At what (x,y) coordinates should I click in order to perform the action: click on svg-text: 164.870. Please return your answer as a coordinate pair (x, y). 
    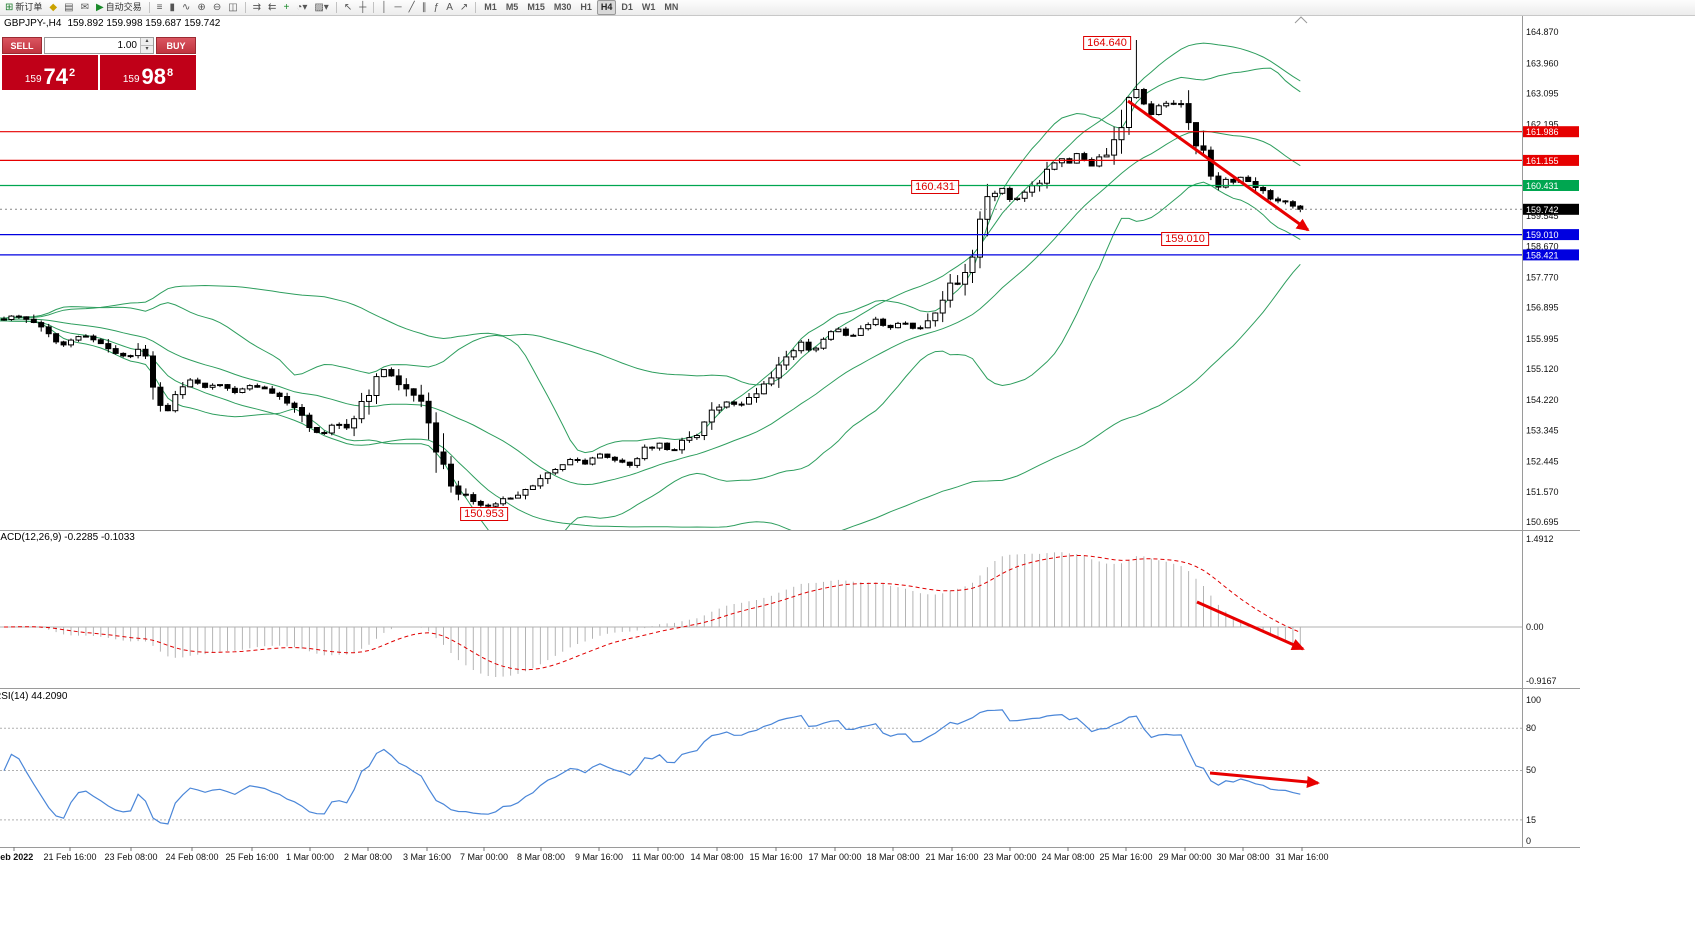
    Looking at the image, I should click on (1542, 32).